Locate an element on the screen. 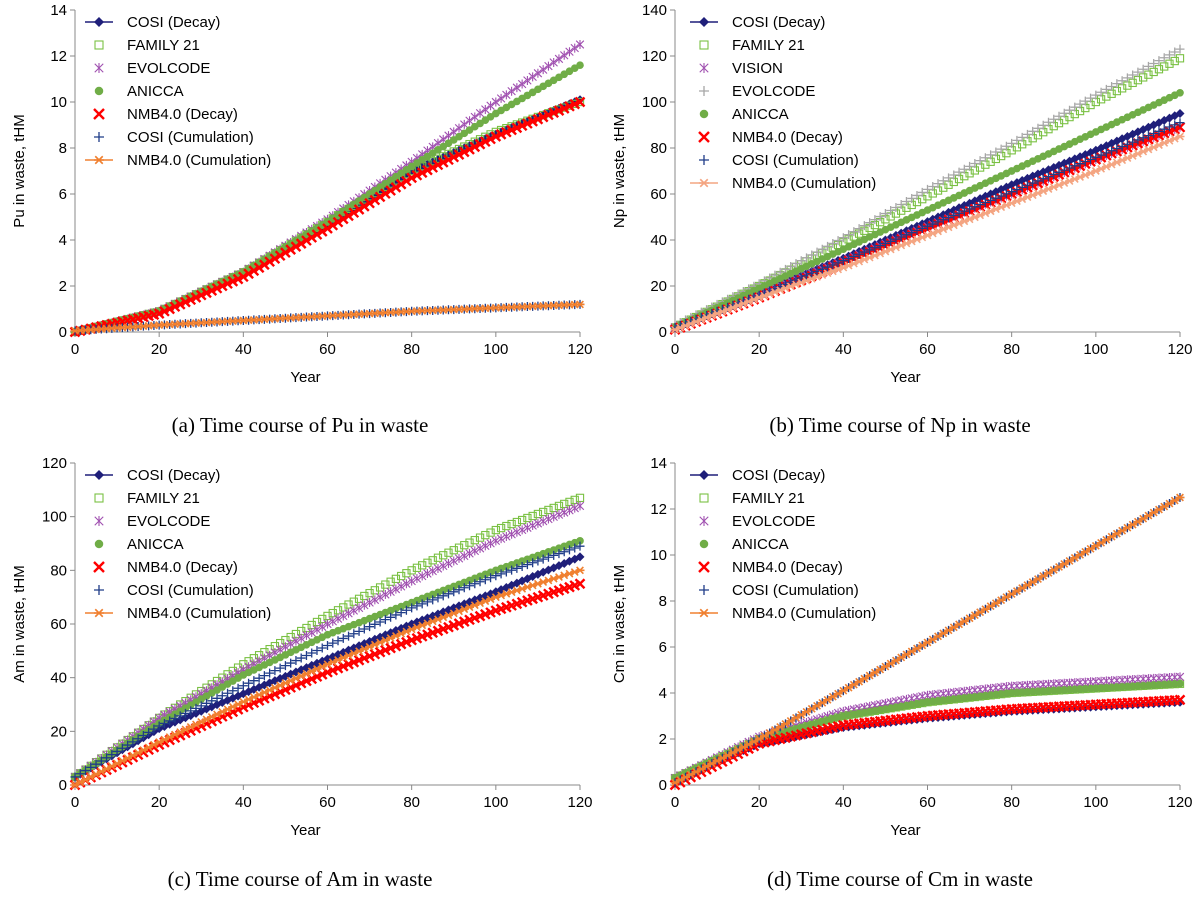  y-tick-label: 60 is located at coordinates (58, 624).